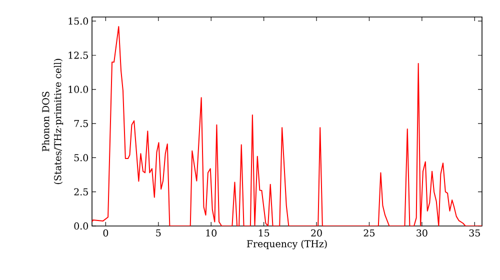 The height and width of the screenshot is (280, 500). Describe the element at coordinates (422, 233) in the screenshot. I see `x-tick-label: 30` at that location.